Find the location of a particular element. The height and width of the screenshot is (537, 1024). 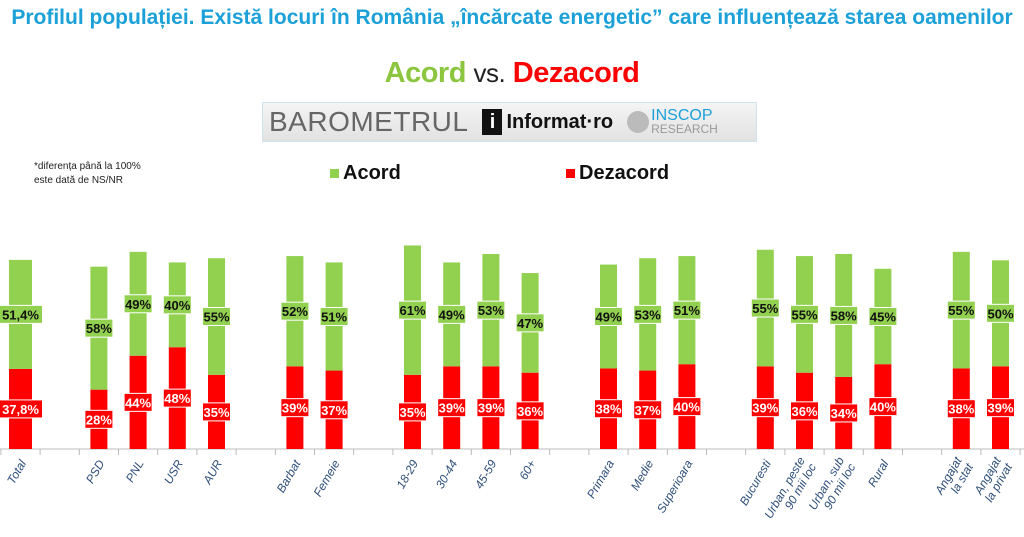

category-label: Femeie is located at coordinates (327, 478).